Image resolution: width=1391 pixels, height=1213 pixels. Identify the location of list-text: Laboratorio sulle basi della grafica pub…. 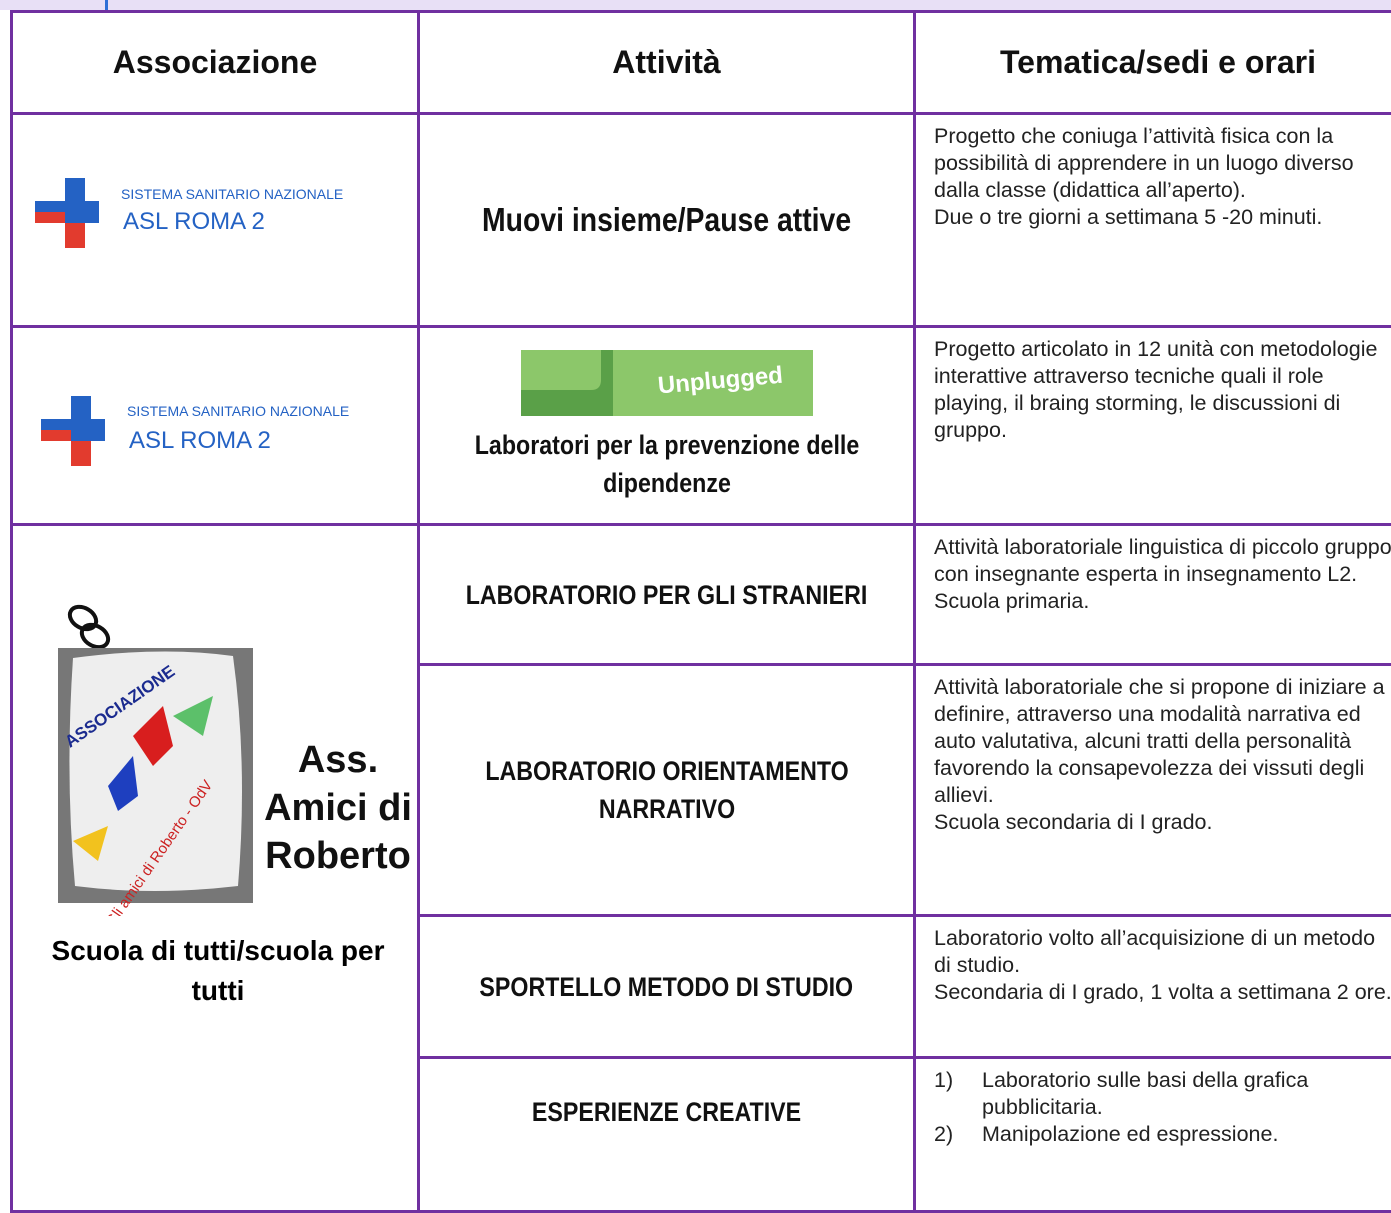
(1145, 1093).